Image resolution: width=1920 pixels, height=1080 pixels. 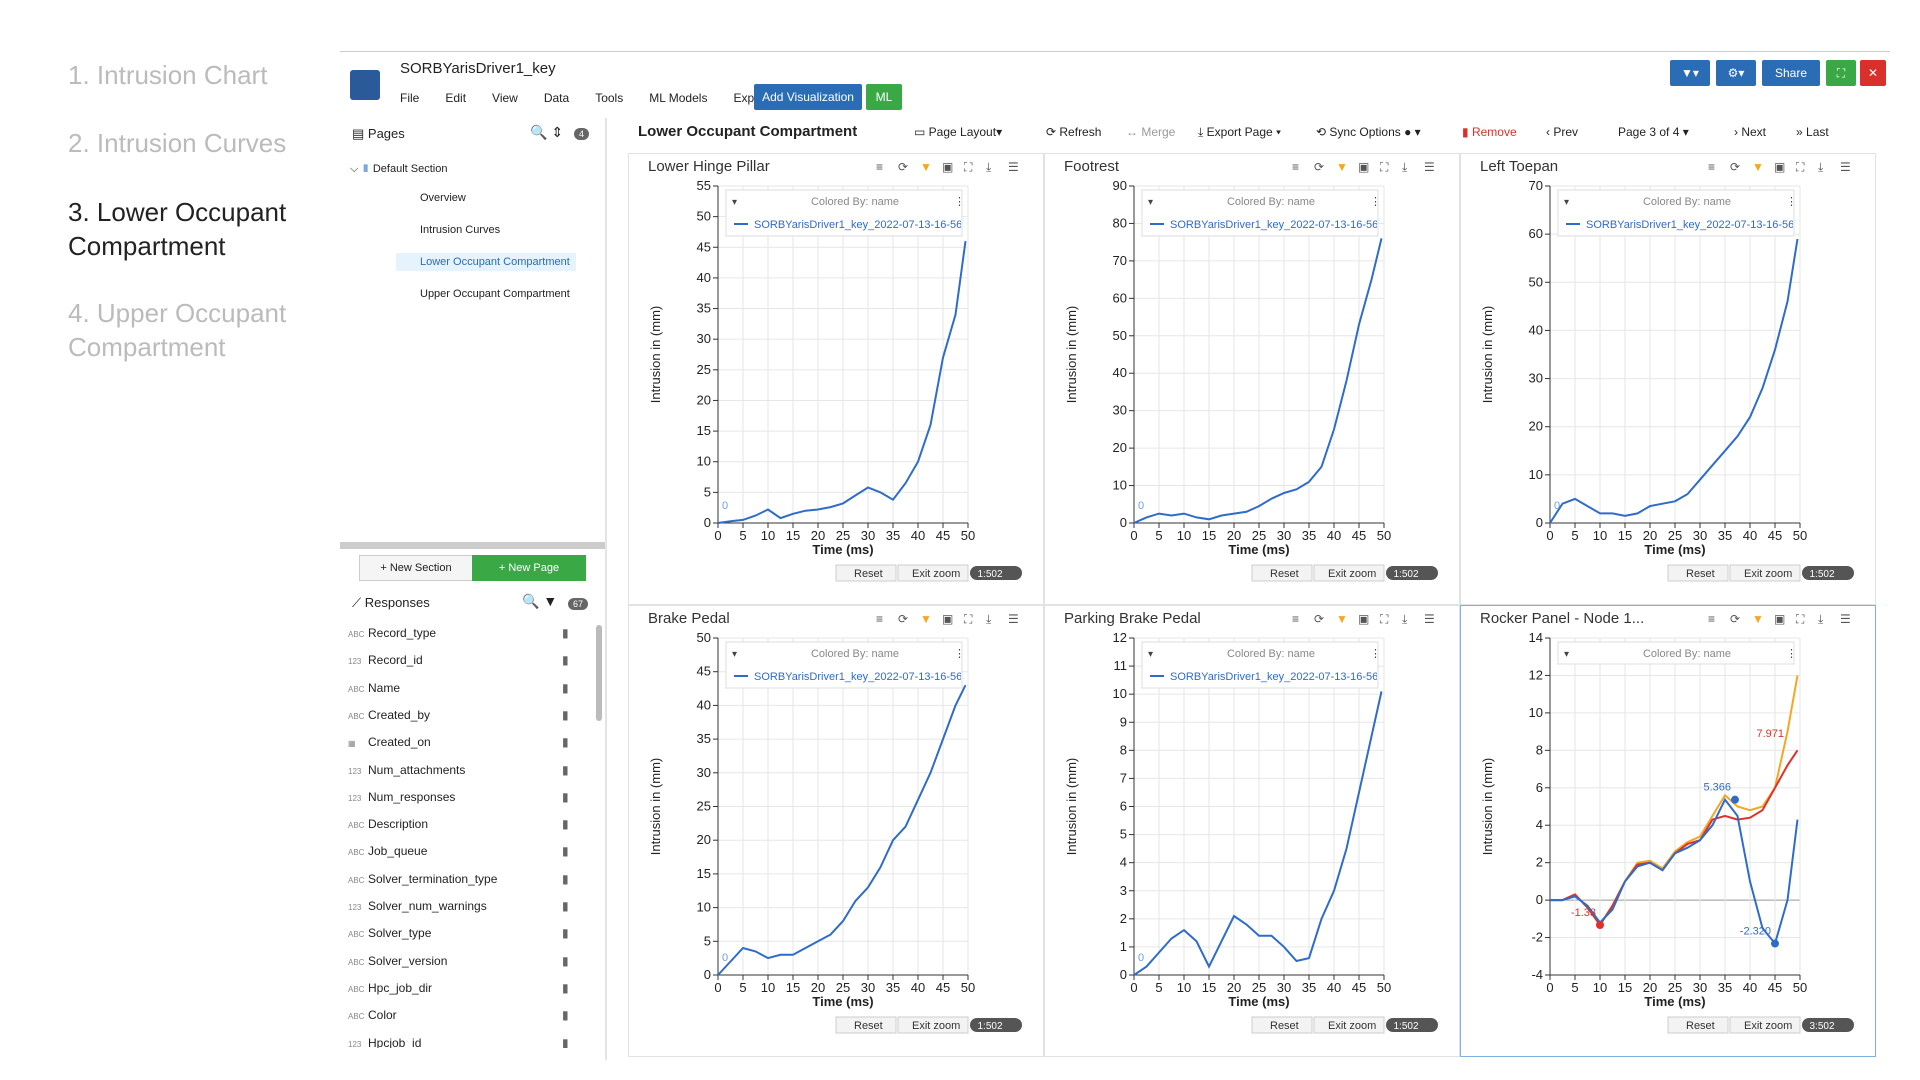 I want to click on menu-item: Data, so click(x=556, y=98).